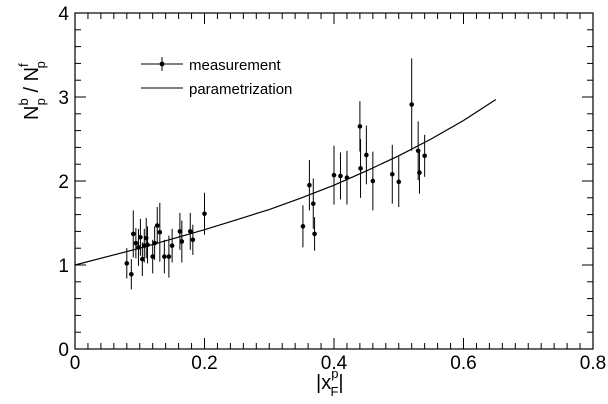 This screenshot has width=608, height=404. Describe the element at coordinates (23, 65) in the screenshot. I see `y-axis-title-s2: f` at that location.